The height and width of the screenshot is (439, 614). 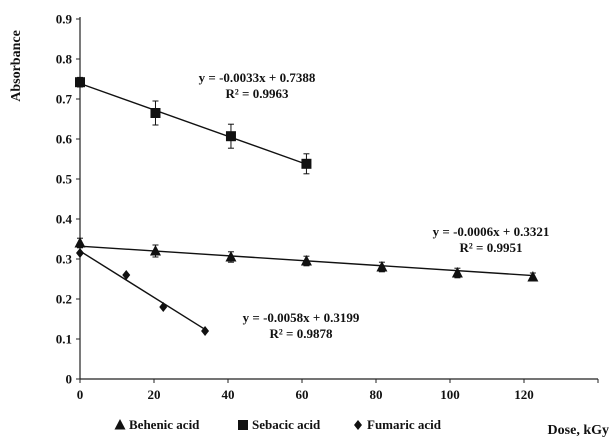 What do you see at coordinates (404, 424) in the screenshot?
I see `legend-label: Fumaric acid` at bounding box center [404, 424].